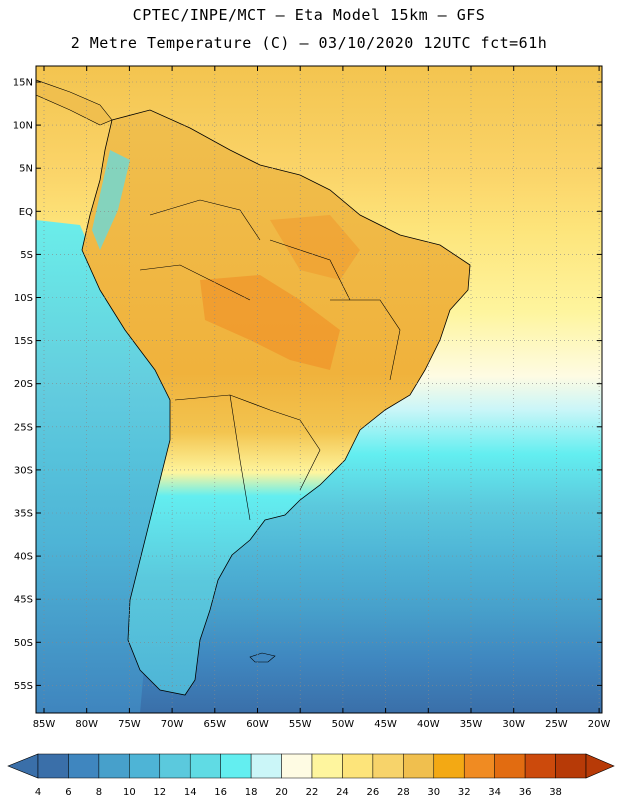 This screenshot has width=618, height=800. I want to click on colorbar-legend: 4 6 8 10 12 14 16 18 20 22 24 26 28 30 32 34 36 38, so click(311, 775).